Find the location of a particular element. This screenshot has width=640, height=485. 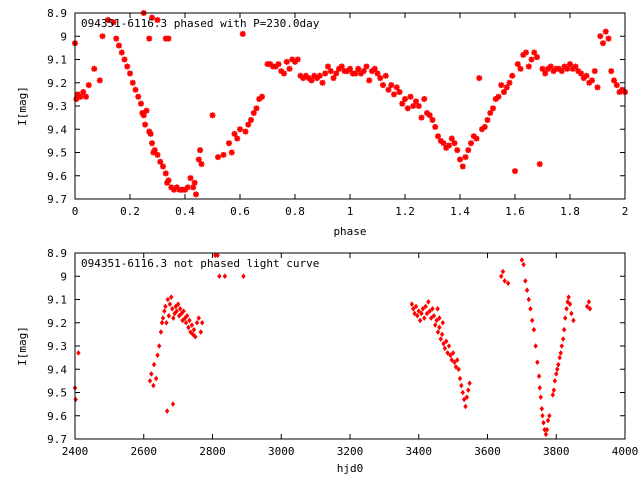

y-tick-label: 9.3 is located at coordinates (57, 106).